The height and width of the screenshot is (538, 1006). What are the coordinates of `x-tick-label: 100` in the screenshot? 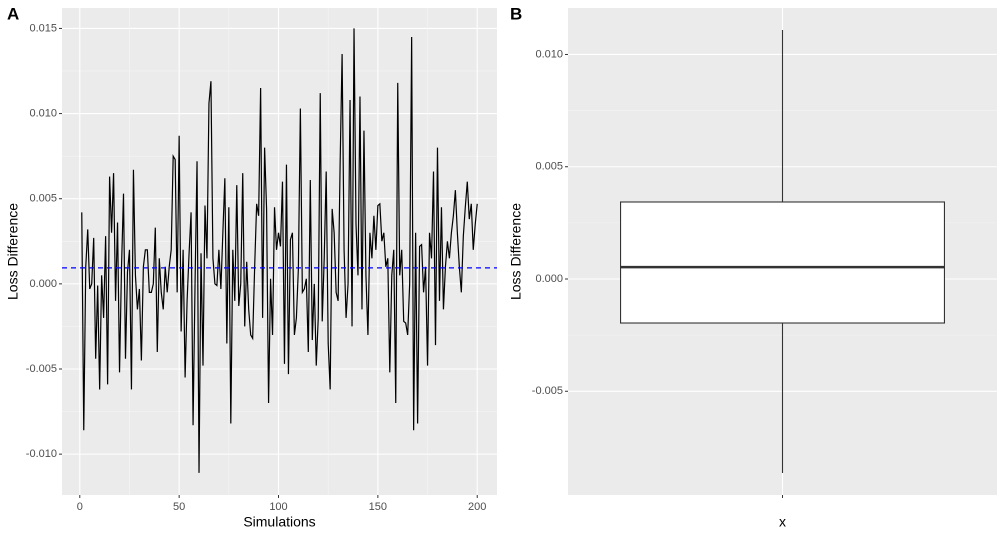 It's located at (278, 507).